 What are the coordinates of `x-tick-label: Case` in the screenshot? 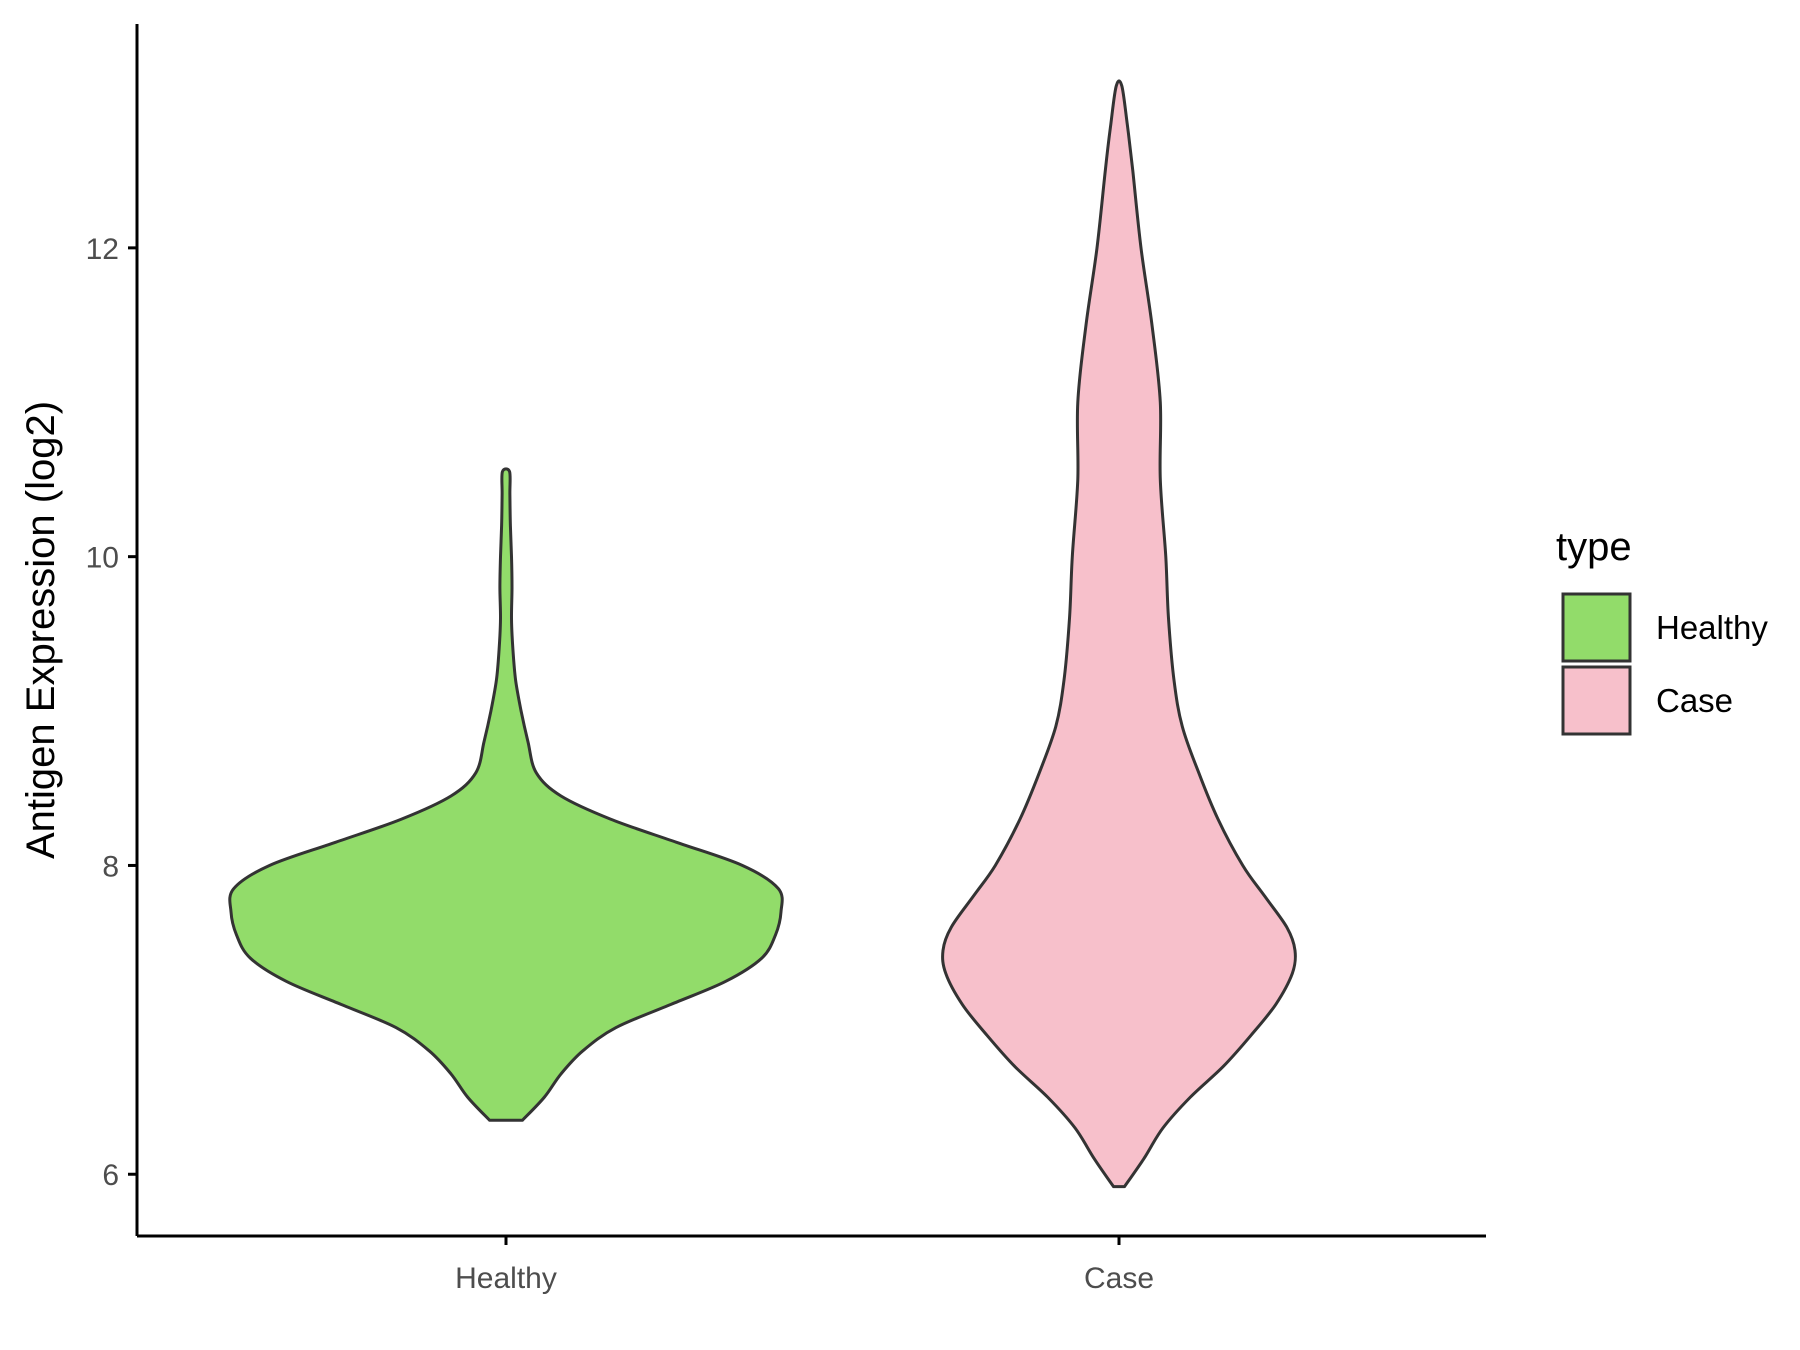 It's located at (1119, 1278).